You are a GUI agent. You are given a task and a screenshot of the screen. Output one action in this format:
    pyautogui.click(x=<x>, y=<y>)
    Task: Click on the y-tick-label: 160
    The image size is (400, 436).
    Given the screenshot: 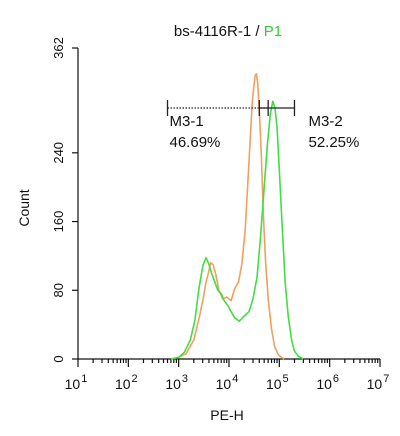 What is the action you would take?
    pyautogui.click(x=58, y=222)
    